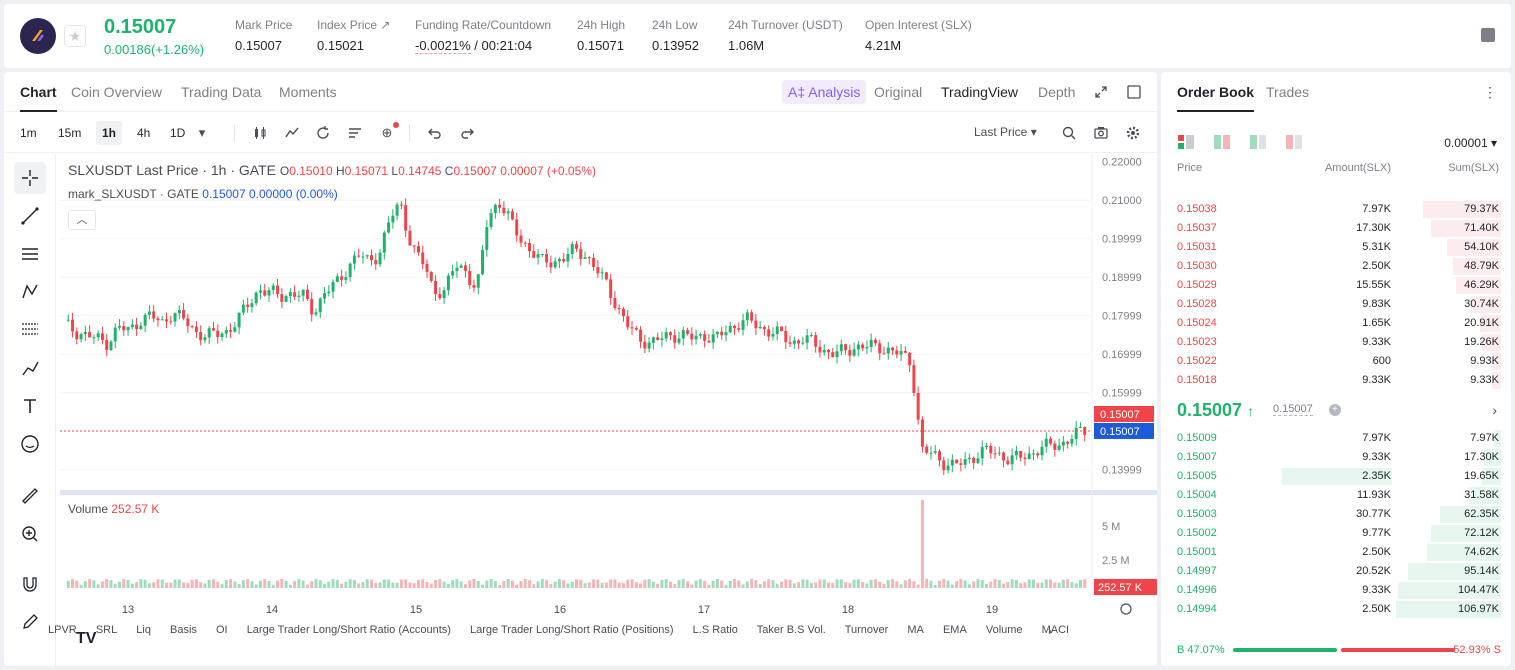 The image size is (1515, 670). What do you see at coordinates (1336, 342) in the screenshot?
I see `ask-row: 0.15023 9.33K 19.26K` at bounding box center [1336, 342].